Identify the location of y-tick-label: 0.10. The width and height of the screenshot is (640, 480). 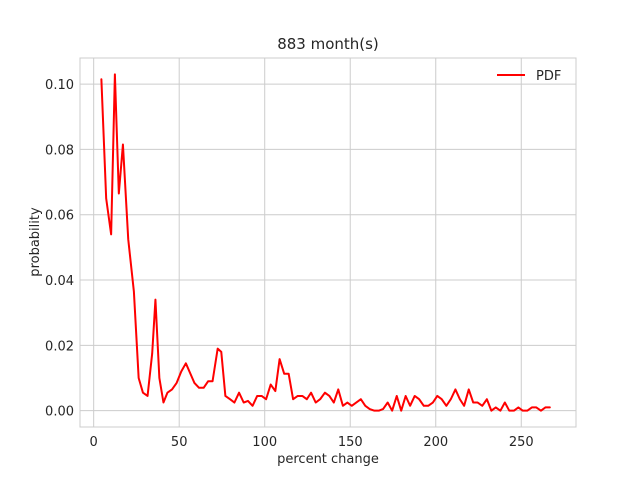
(59, 85).